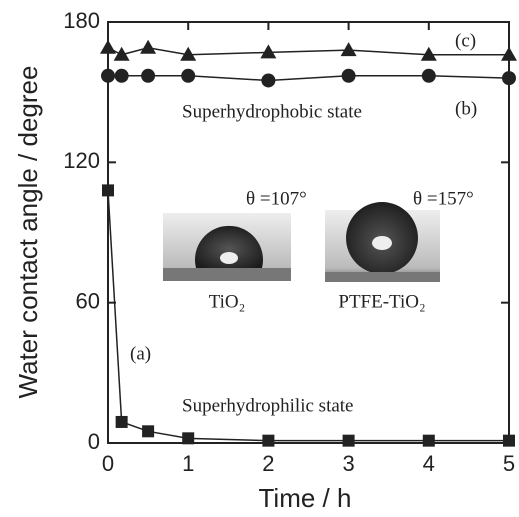 The image size is (519, 517). What do you see at coordinates (227, 301) in the screenshot?
I see `annotation: TiO₂` at bounding box center [227, 301].